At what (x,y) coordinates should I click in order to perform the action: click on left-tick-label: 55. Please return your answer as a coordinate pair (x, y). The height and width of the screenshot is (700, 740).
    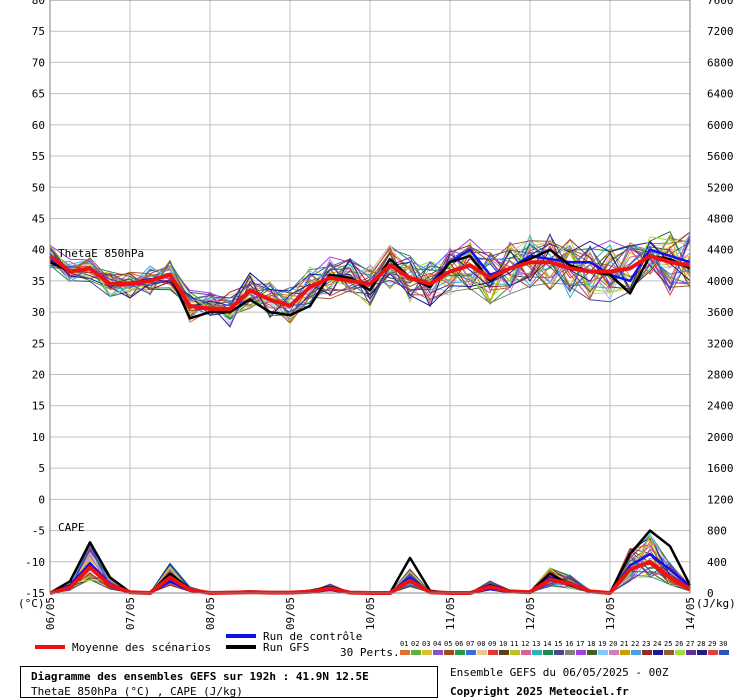
    Looking at the image, I should click on (38, 156).